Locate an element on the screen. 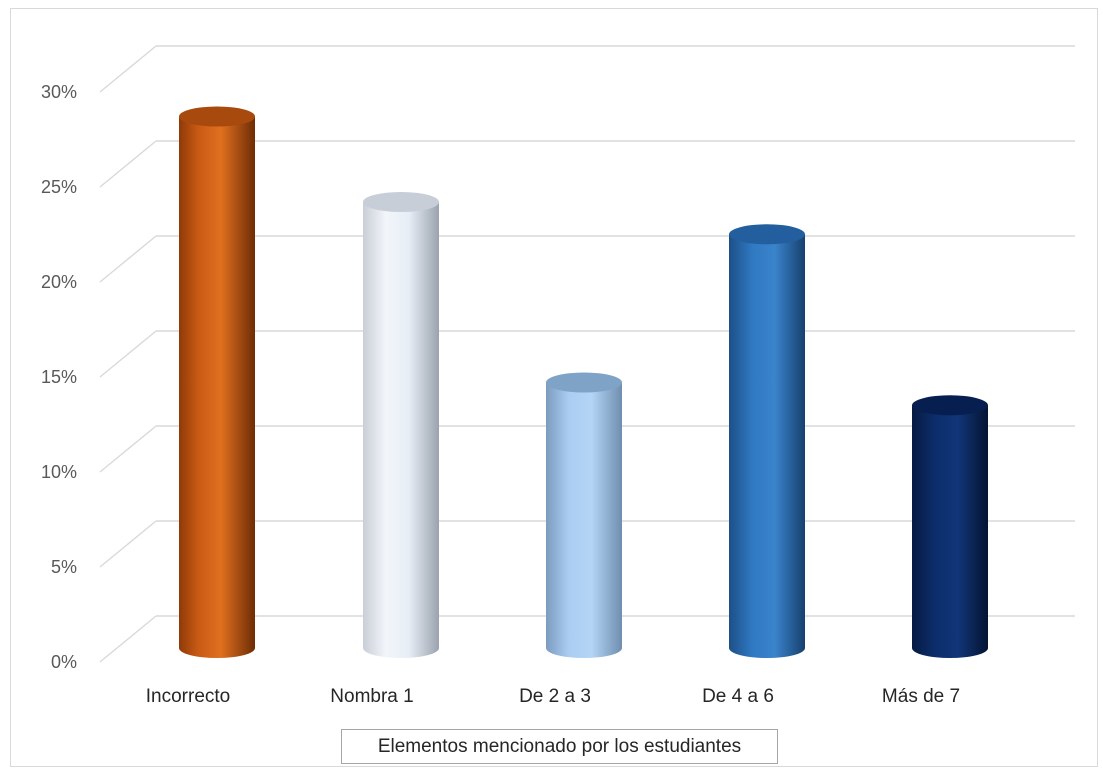  y-tick-label: 25% is located at coordinates (59, 187).